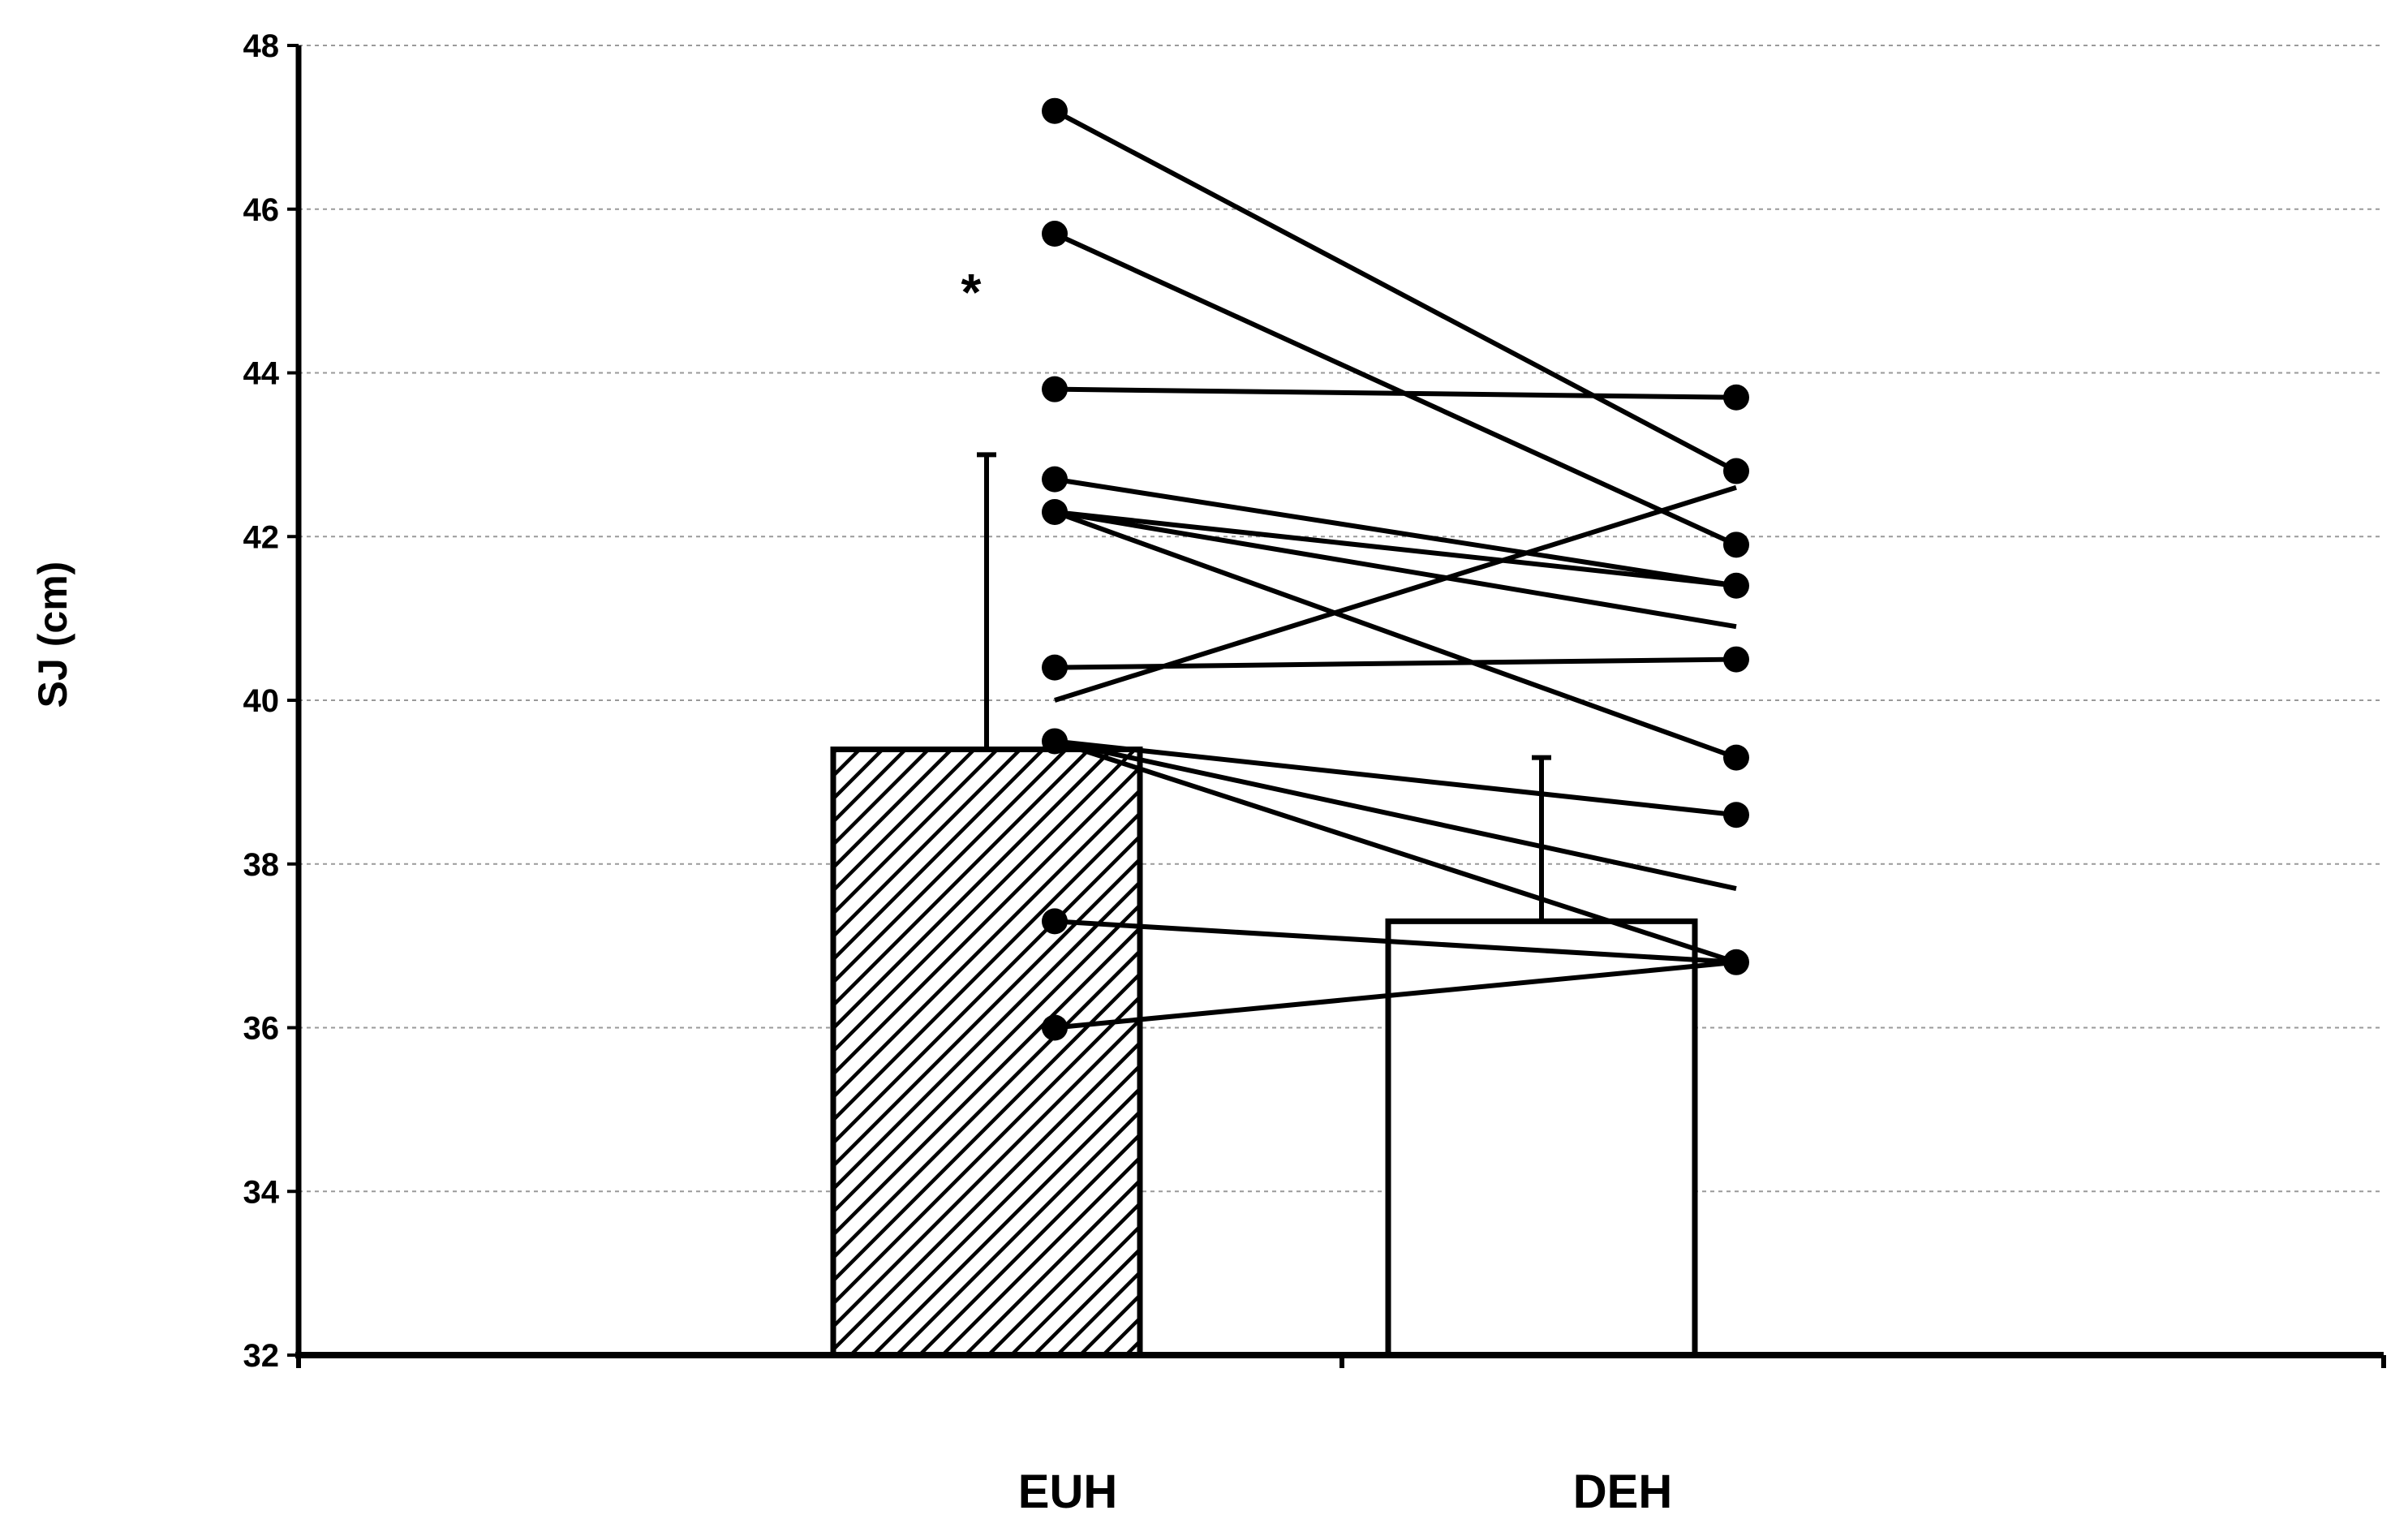 This screenshot has height=1532, width=2408. Describe the element at coordinates (261, 701) in the screenshot. I see `y-tick-label: 40` at that location.